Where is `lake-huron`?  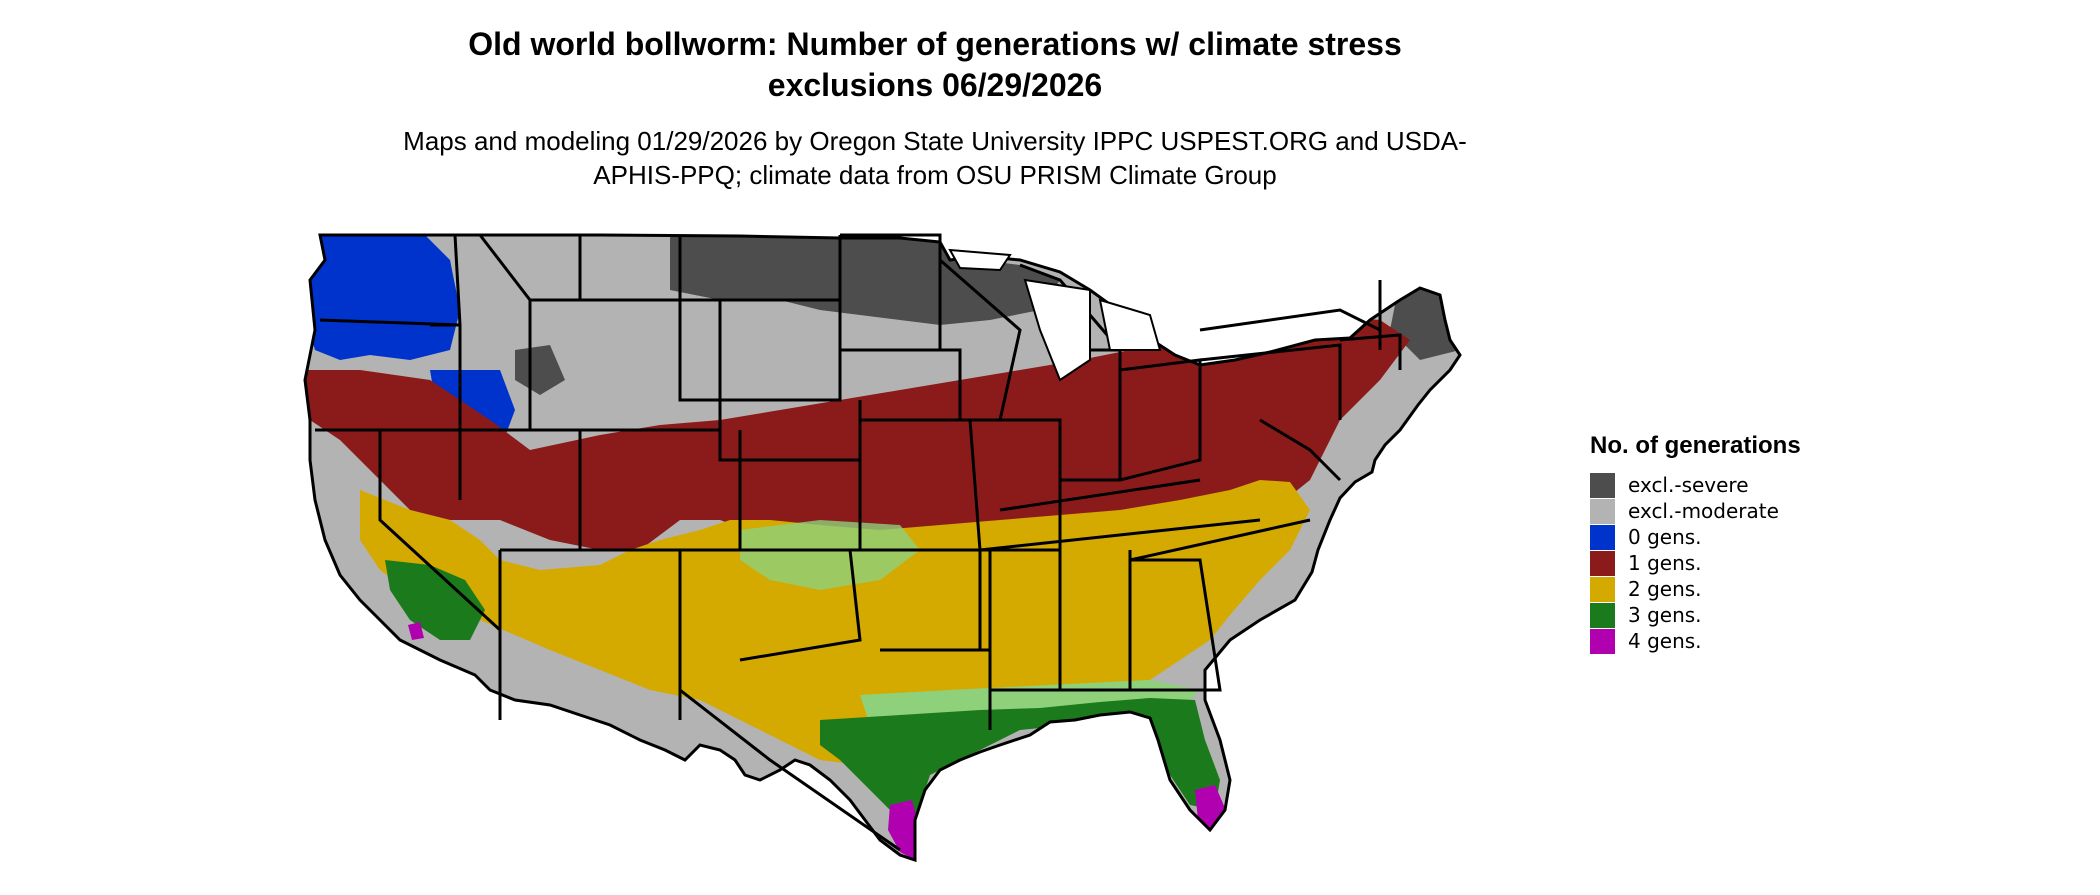 lake-huron is located at coordinates (1130, 324).